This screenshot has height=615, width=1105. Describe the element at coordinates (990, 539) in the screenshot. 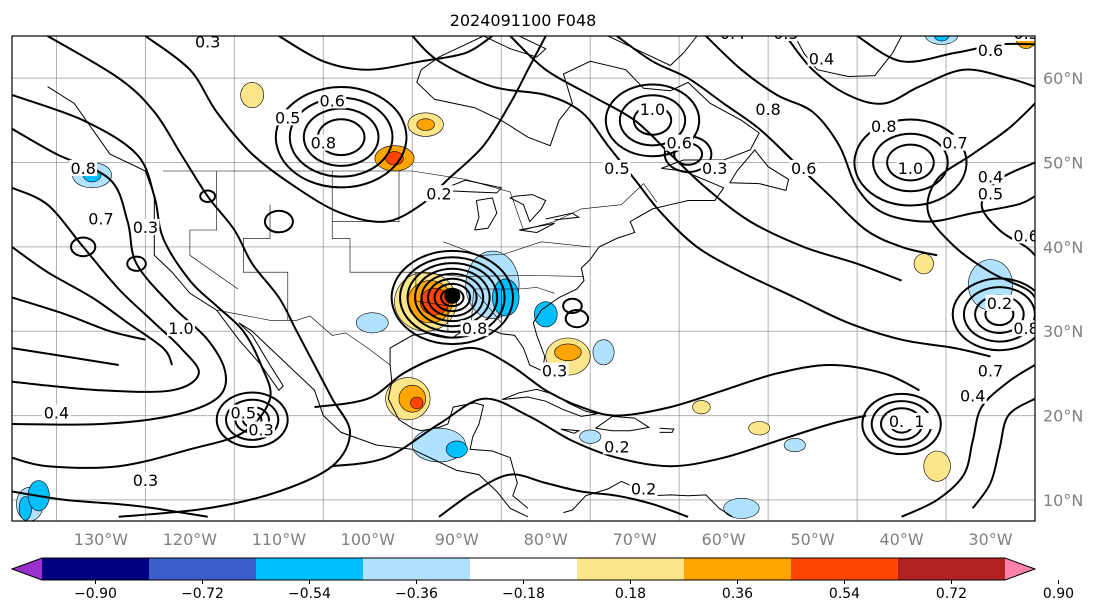

I see `longitude-tick-label: 30°W` at that location.